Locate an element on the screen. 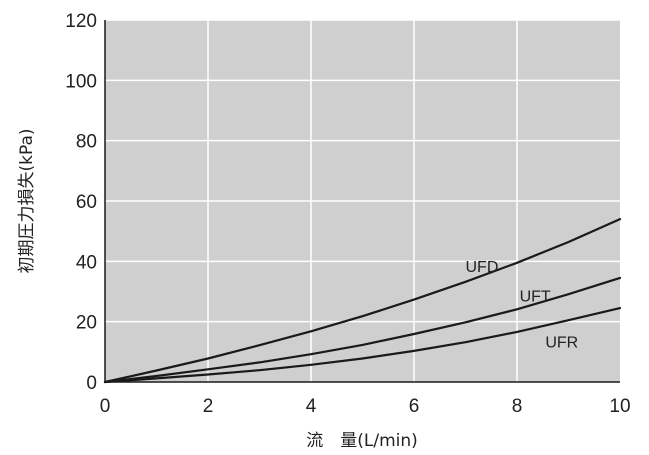  y-tick-label: 20 is located at coordinates (86, 323).